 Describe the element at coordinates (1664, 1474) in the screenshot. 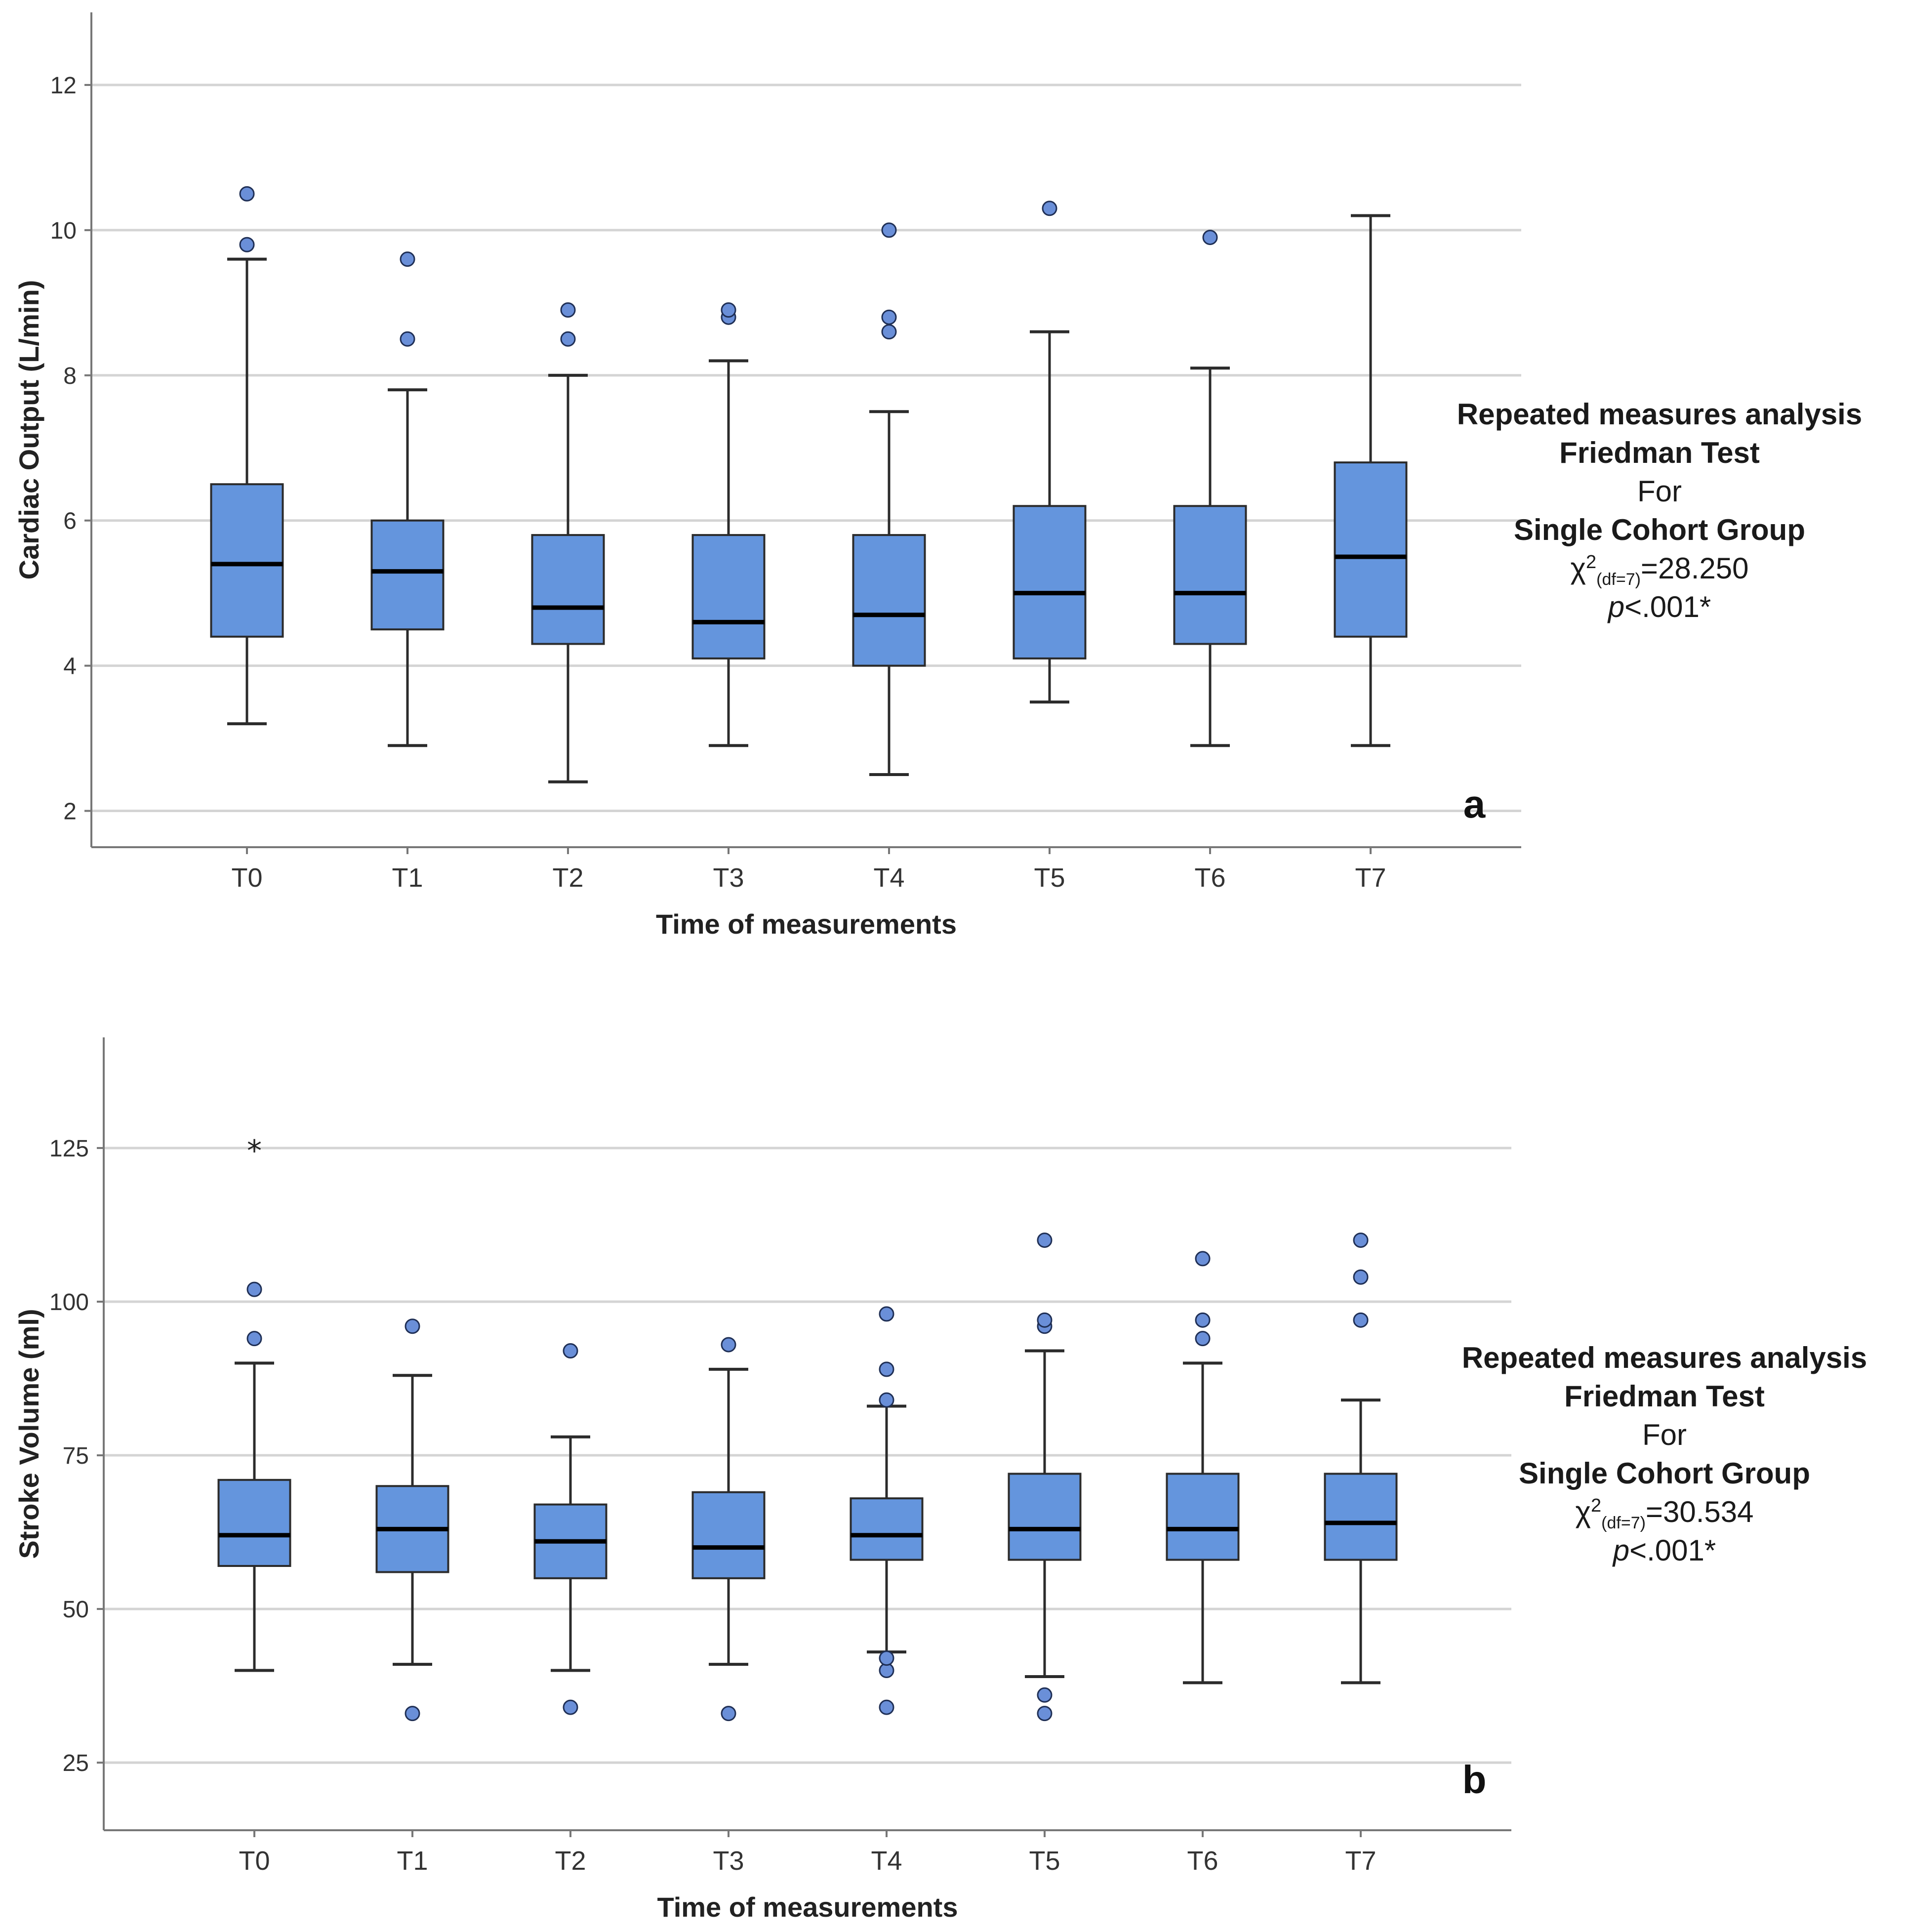

I see `annotation-b-line4: Single Cohort Group` at that location.